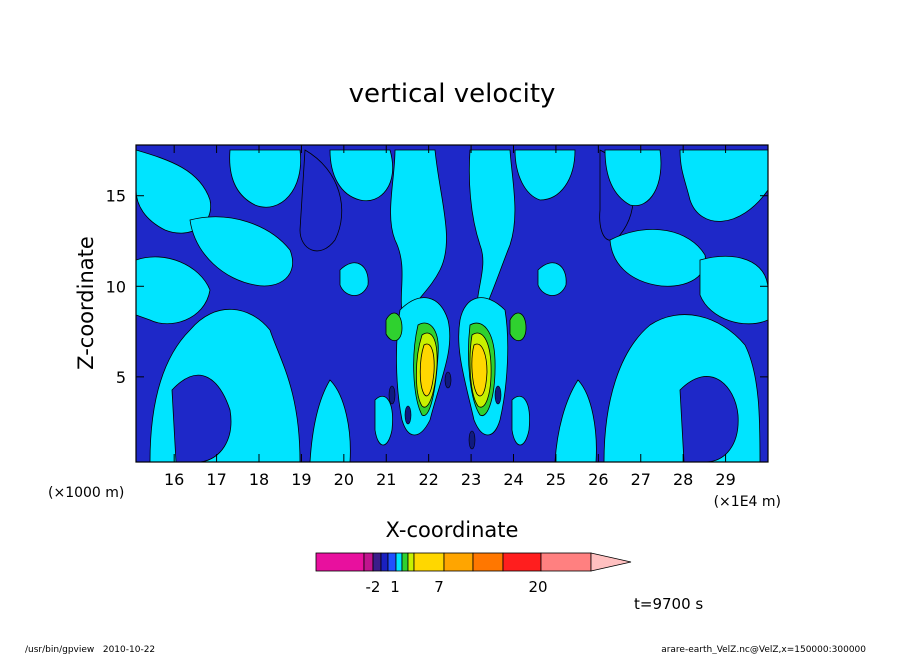 The height and width of the screenshot is (654, 904). Describe the element at coordinates (116, 196) in the screenshot. I see `y-tick-label: 15` at that location.